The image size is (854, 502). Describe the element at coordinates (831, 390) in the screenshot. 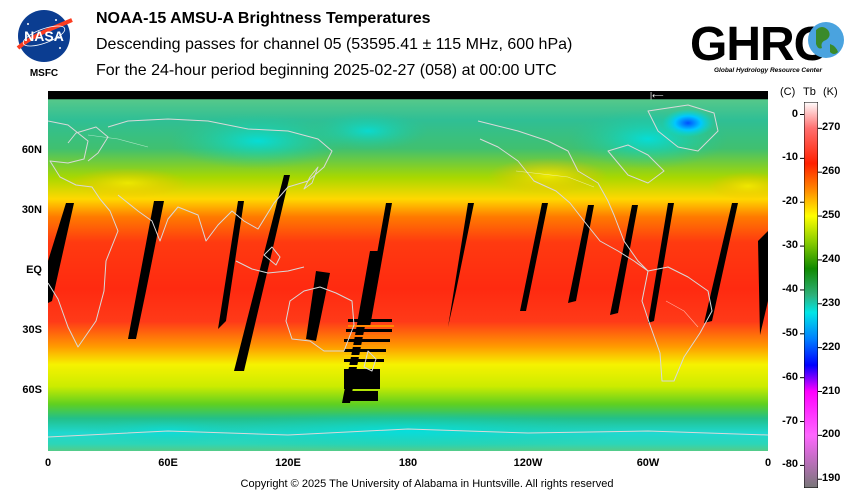

I see `kelvin-tick: 210` at that location.